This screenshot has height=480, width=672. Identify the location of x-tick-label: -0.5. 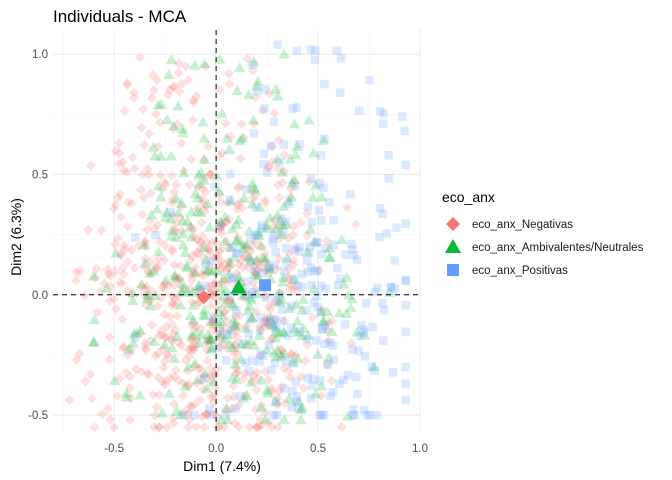
(114, 449).